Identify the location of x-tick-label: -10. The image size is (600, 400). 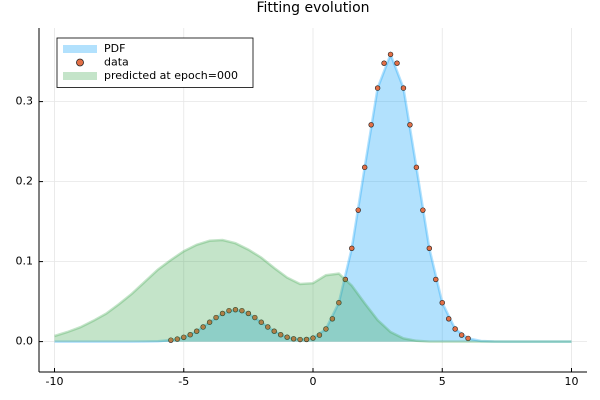
(55, 381).